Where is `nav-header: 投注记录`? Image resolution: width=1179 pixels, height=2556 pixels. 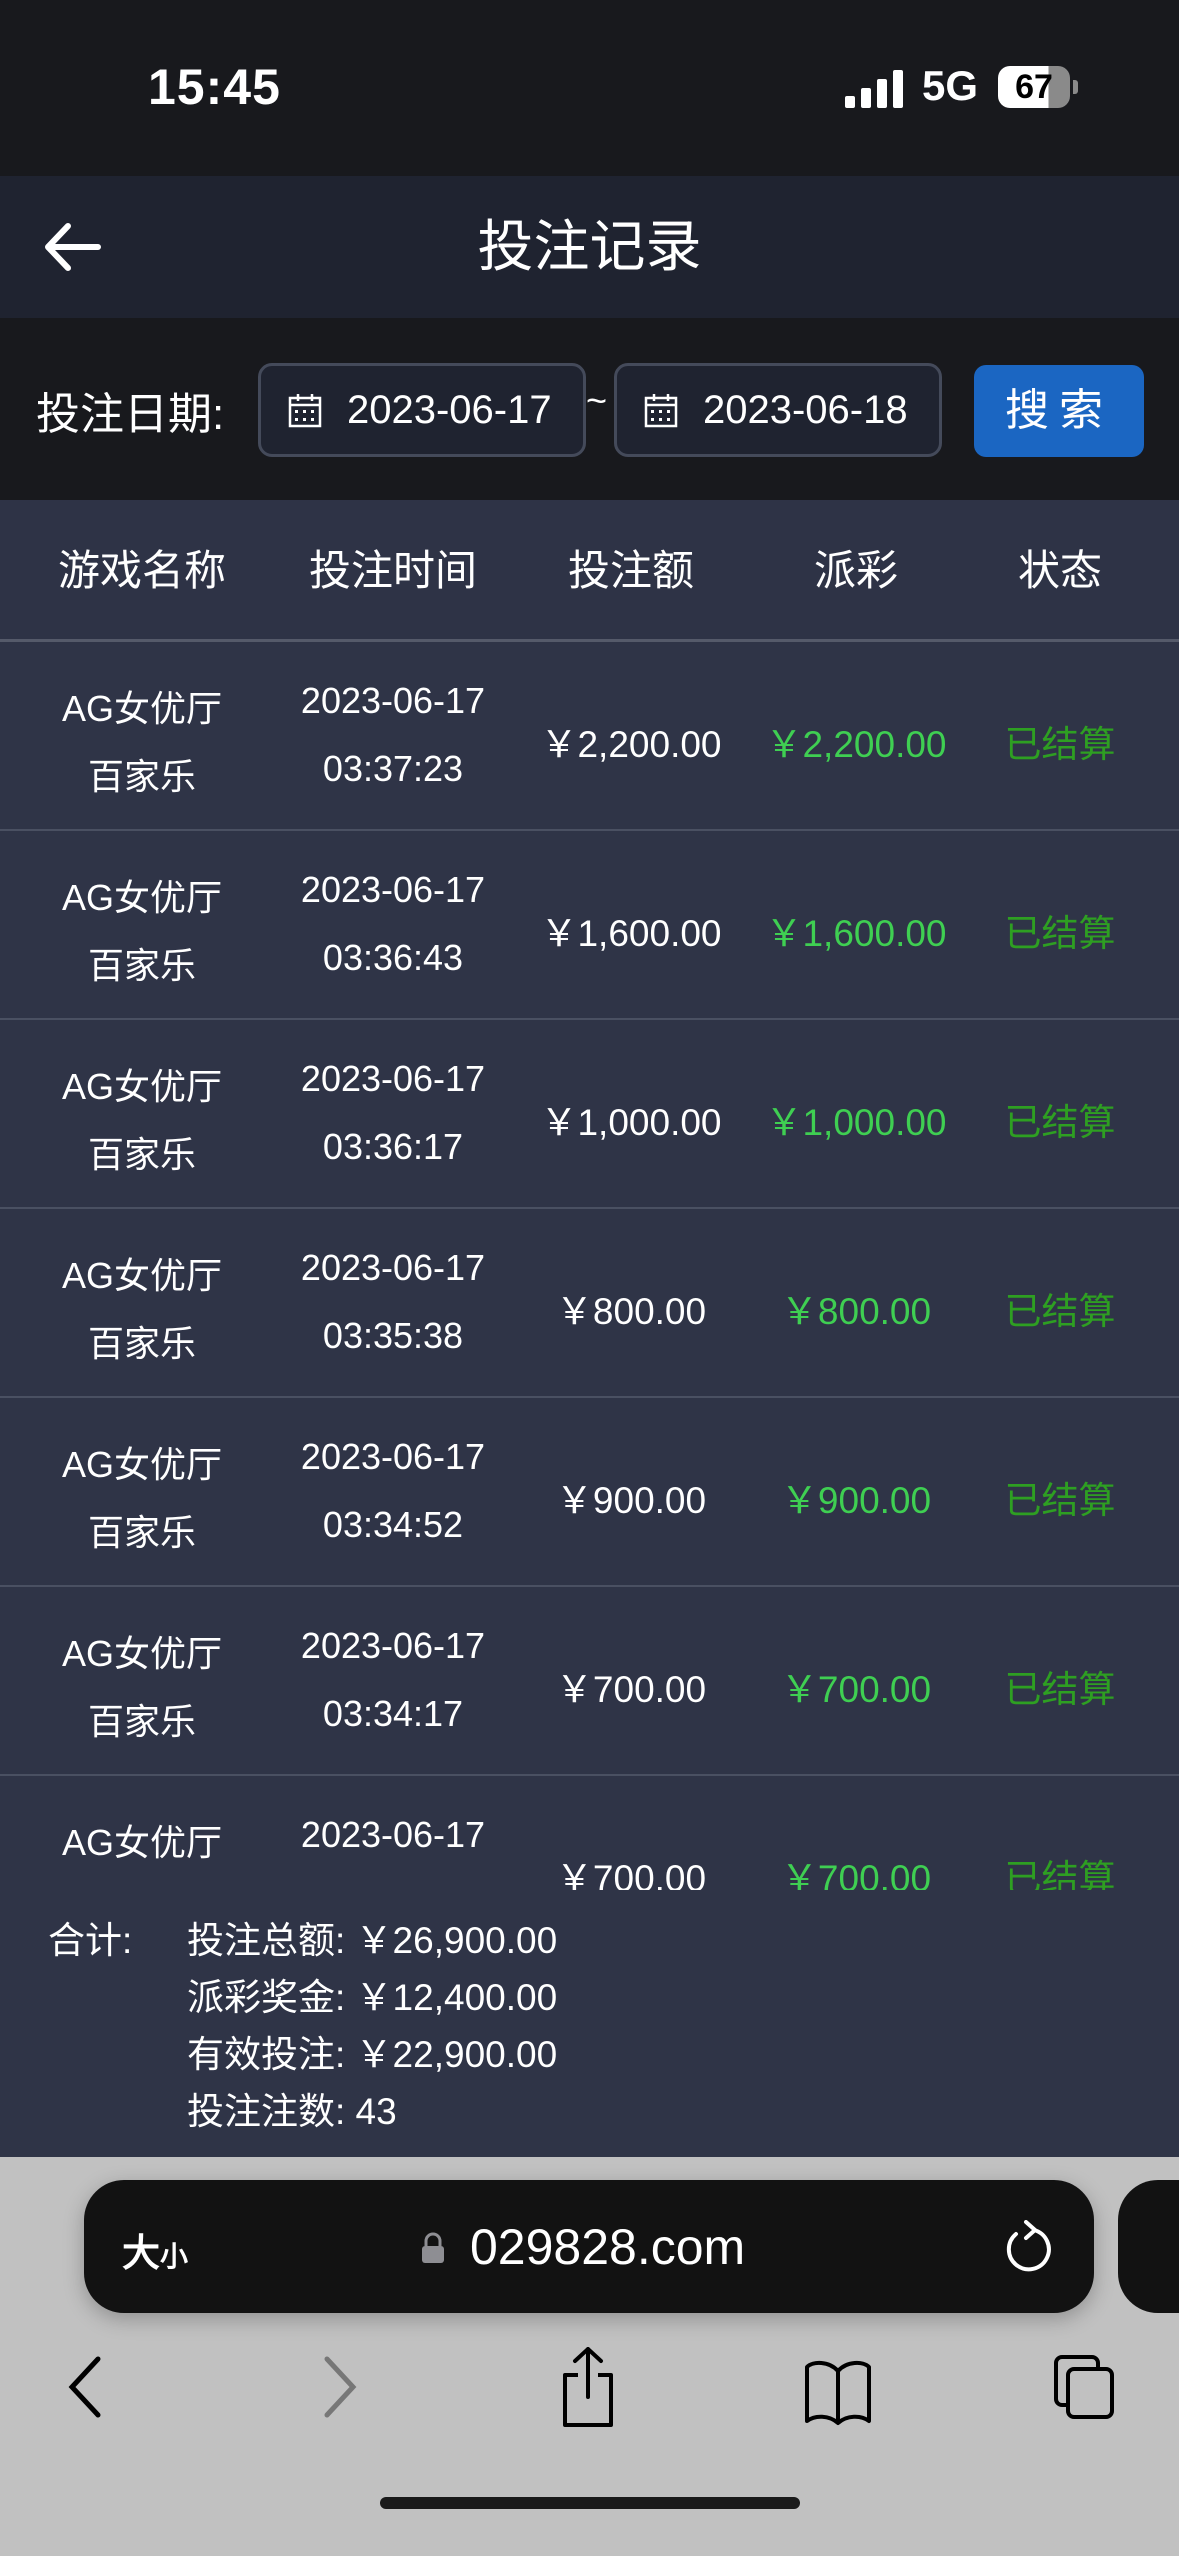
nav-header: 投注记录 is located at coordinates (589, 247).